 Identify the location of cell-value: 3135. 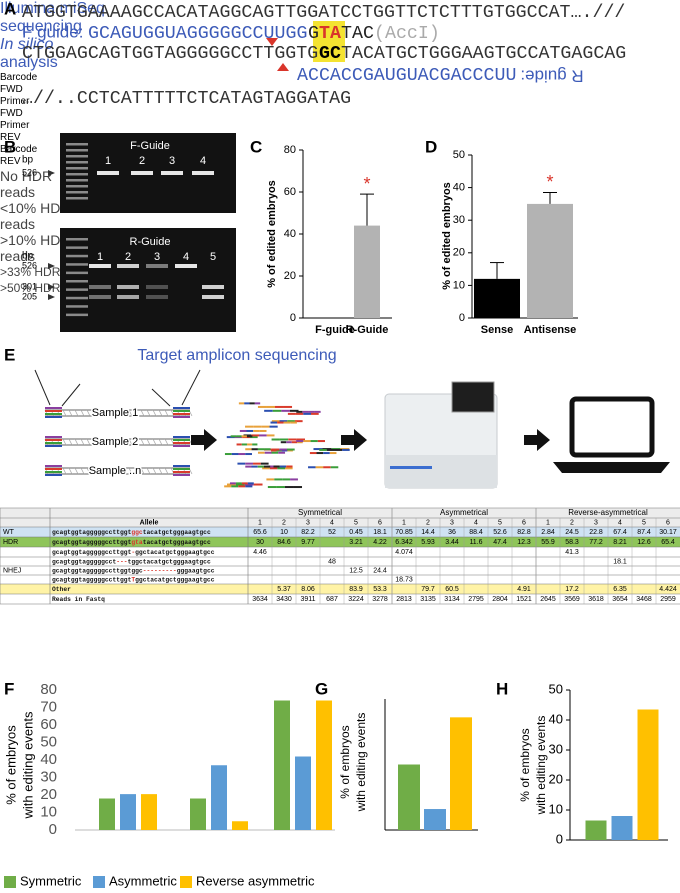
(428, 599).